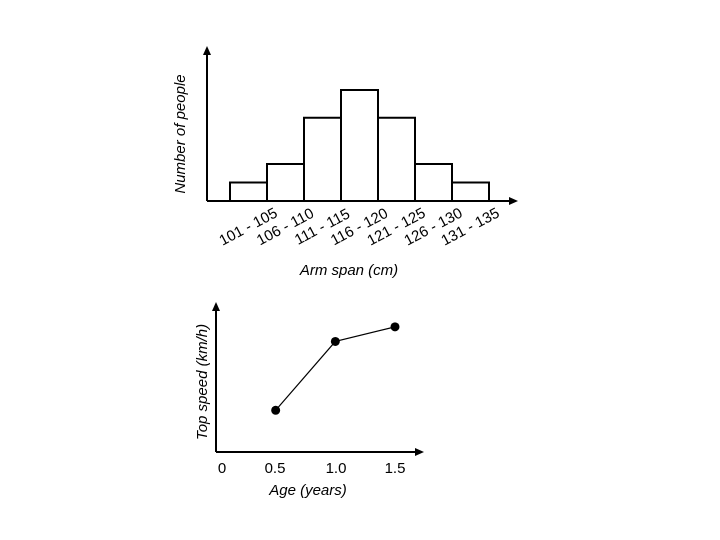 This screenshot has height=540, width=720. What do you see at coordinates (275, 468) in the screenshot?
I see `line-chart-x-tick-label: 0.5` at bounding box center [275, 468].